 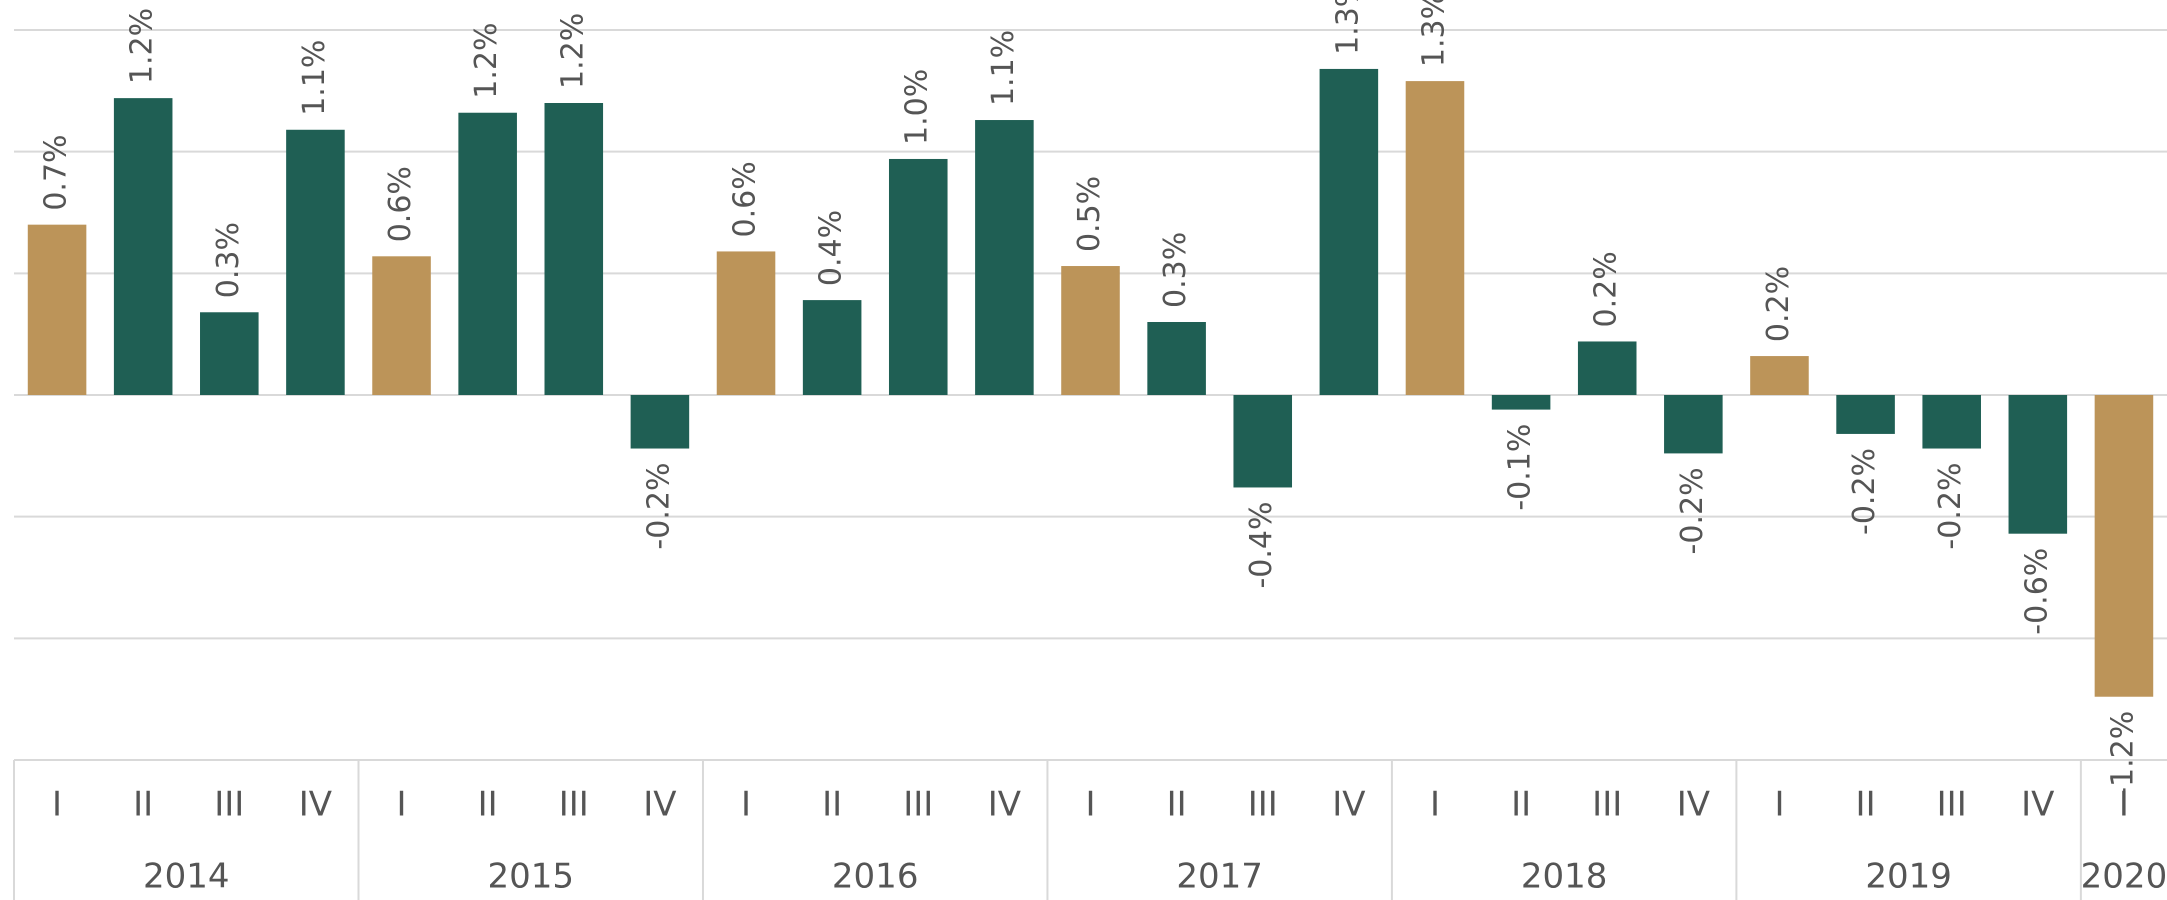 What do you see at coordinates (1089, 214) in the screenshot?
I see `value-label: 0.5%` at bounding box center [1089, 214].